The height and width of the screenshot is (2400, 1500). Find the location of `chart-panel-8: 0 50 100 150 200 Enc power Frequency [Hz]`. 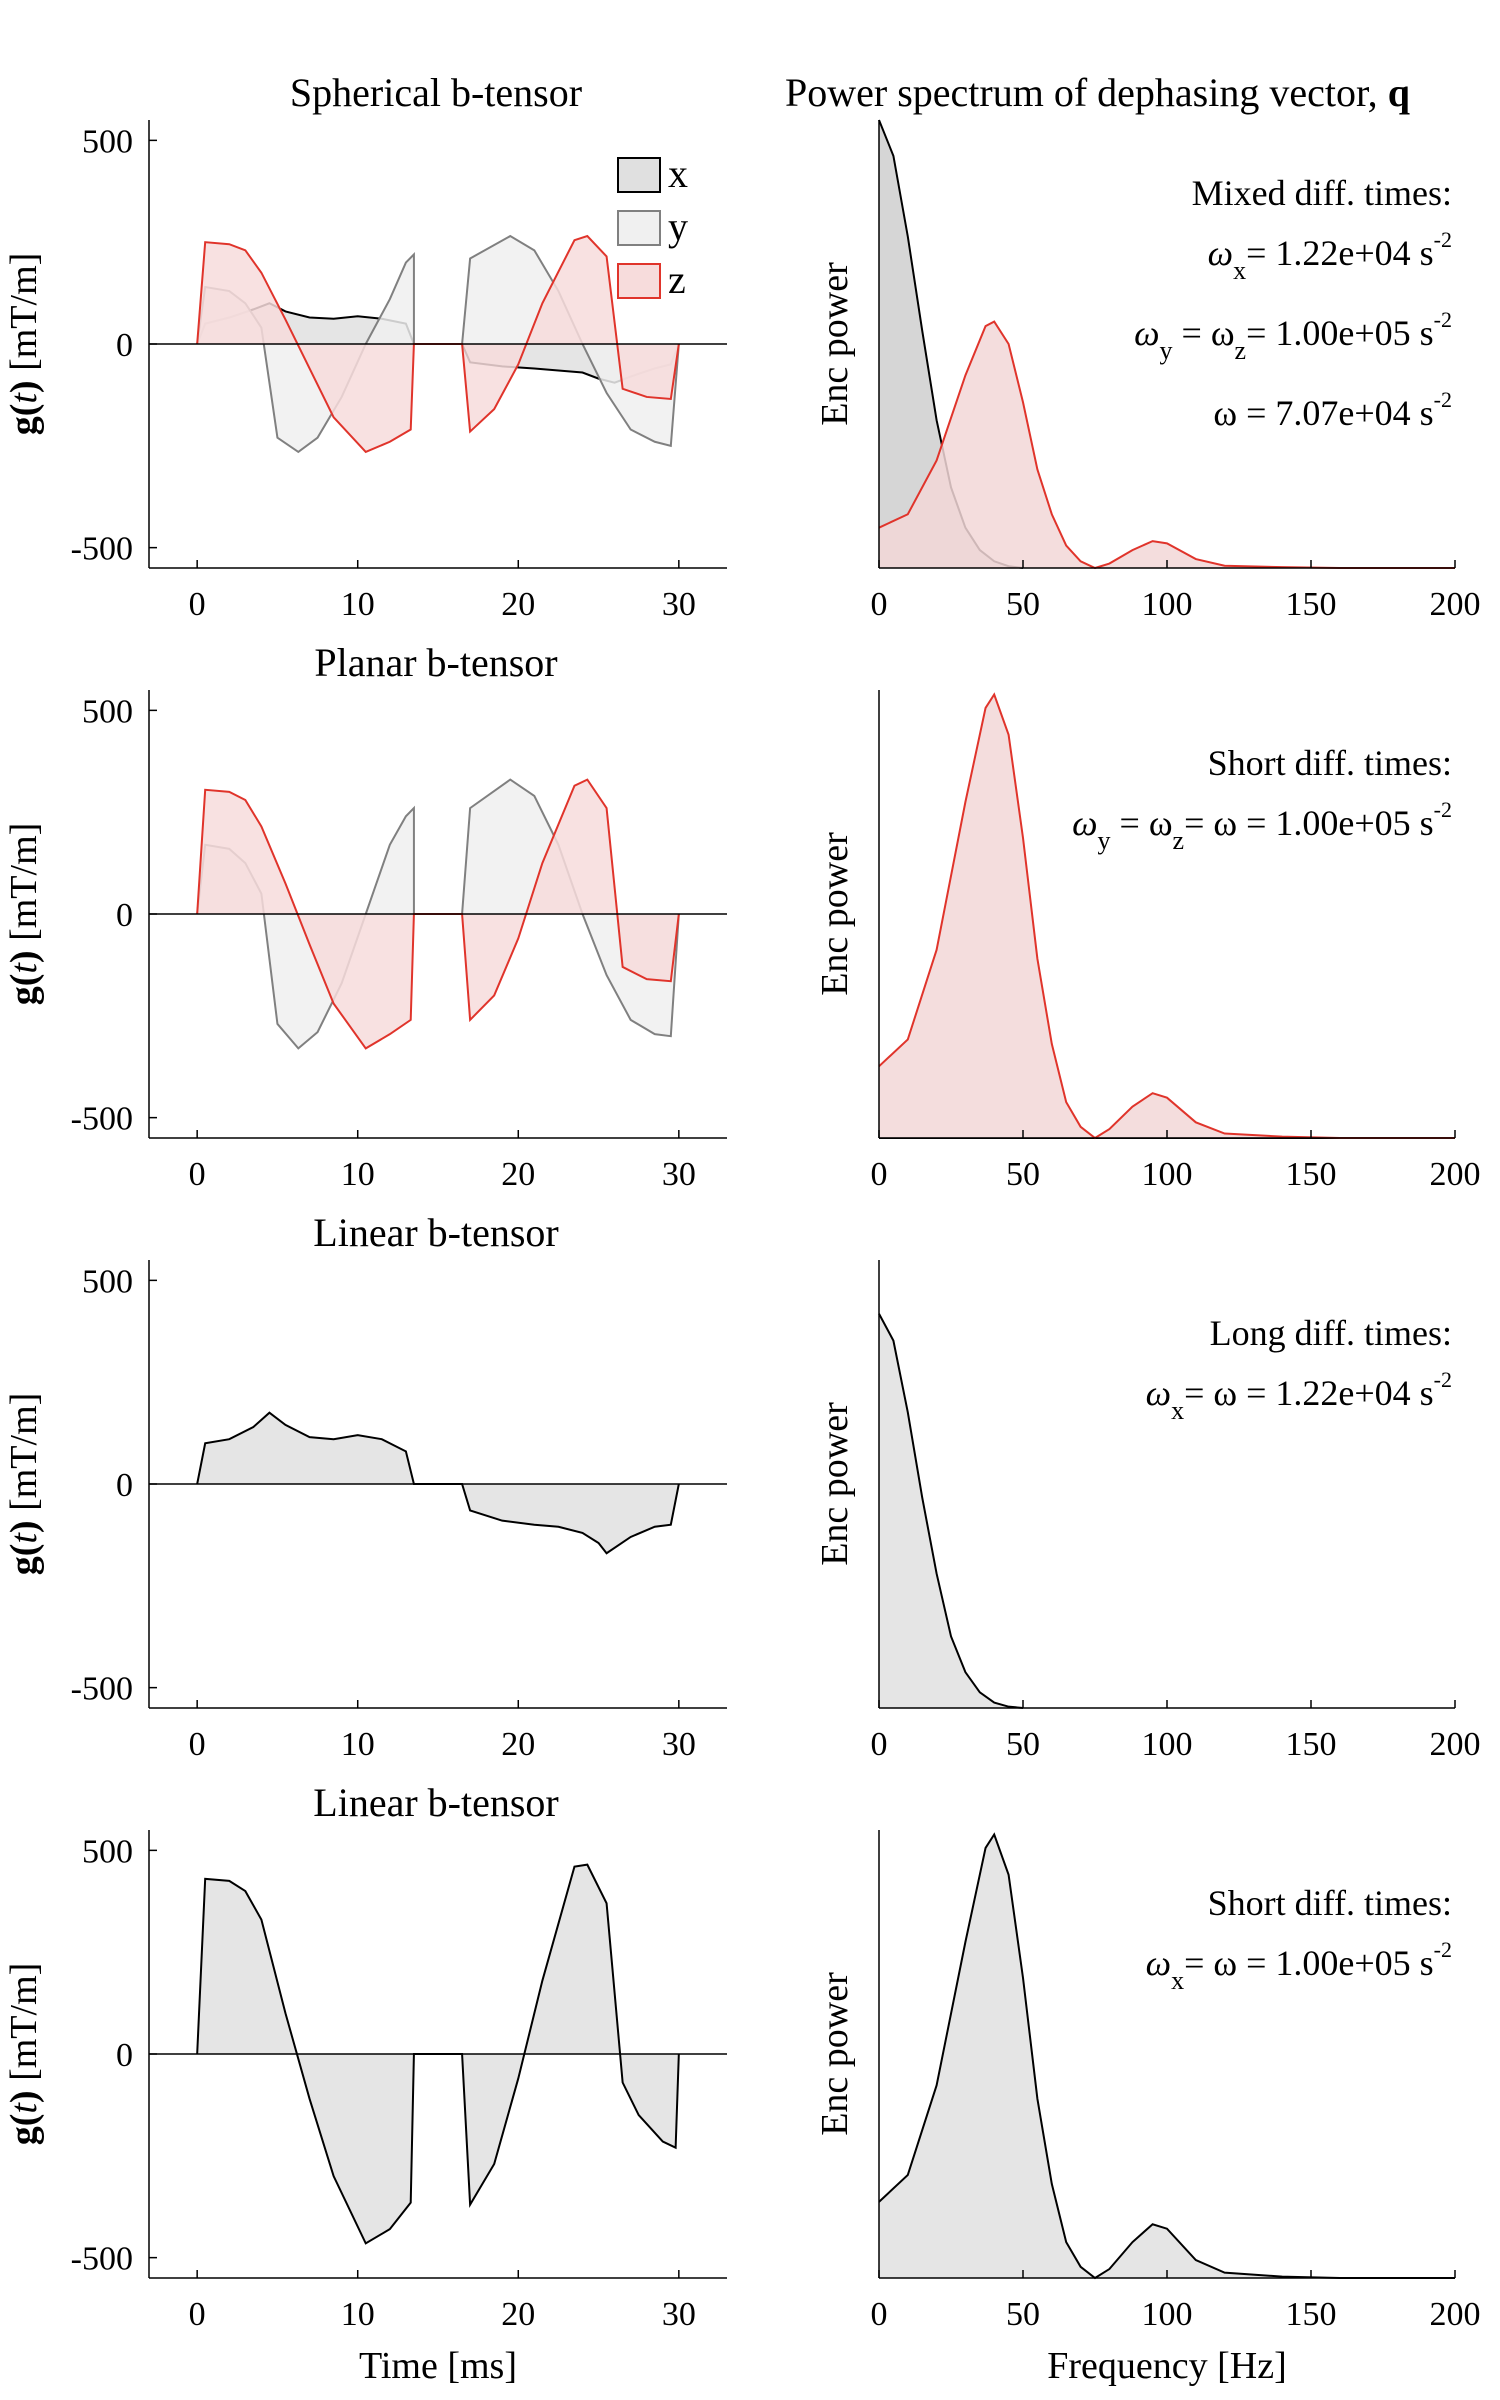

chart-panel-8: 0 50 100 150 200 Enc power Frequency [Hz] is located at coordinates (1147, 2108).